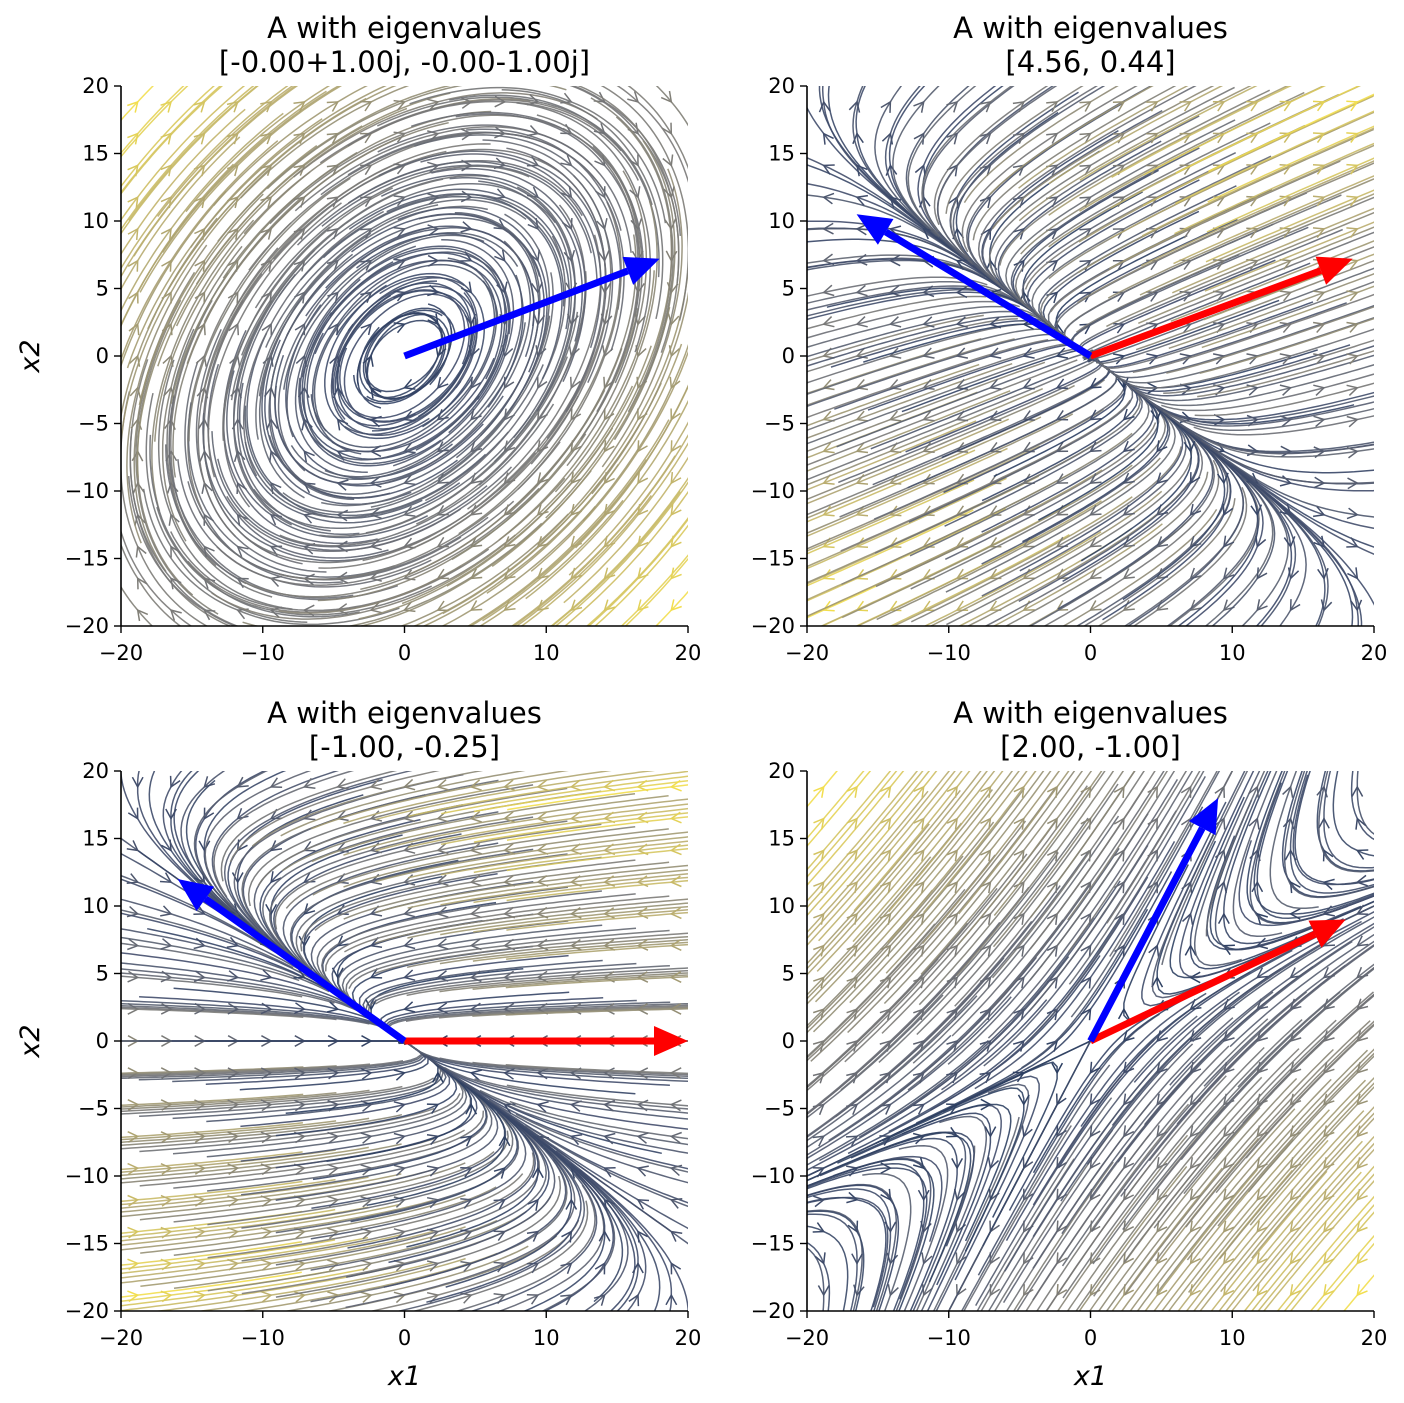 The height and width of the screenshot is (1403, 1404). What do you see at coordinates (779, 424) in the screenshot?
I see `y-tick-label: −5` at bounding box center [779, 424].